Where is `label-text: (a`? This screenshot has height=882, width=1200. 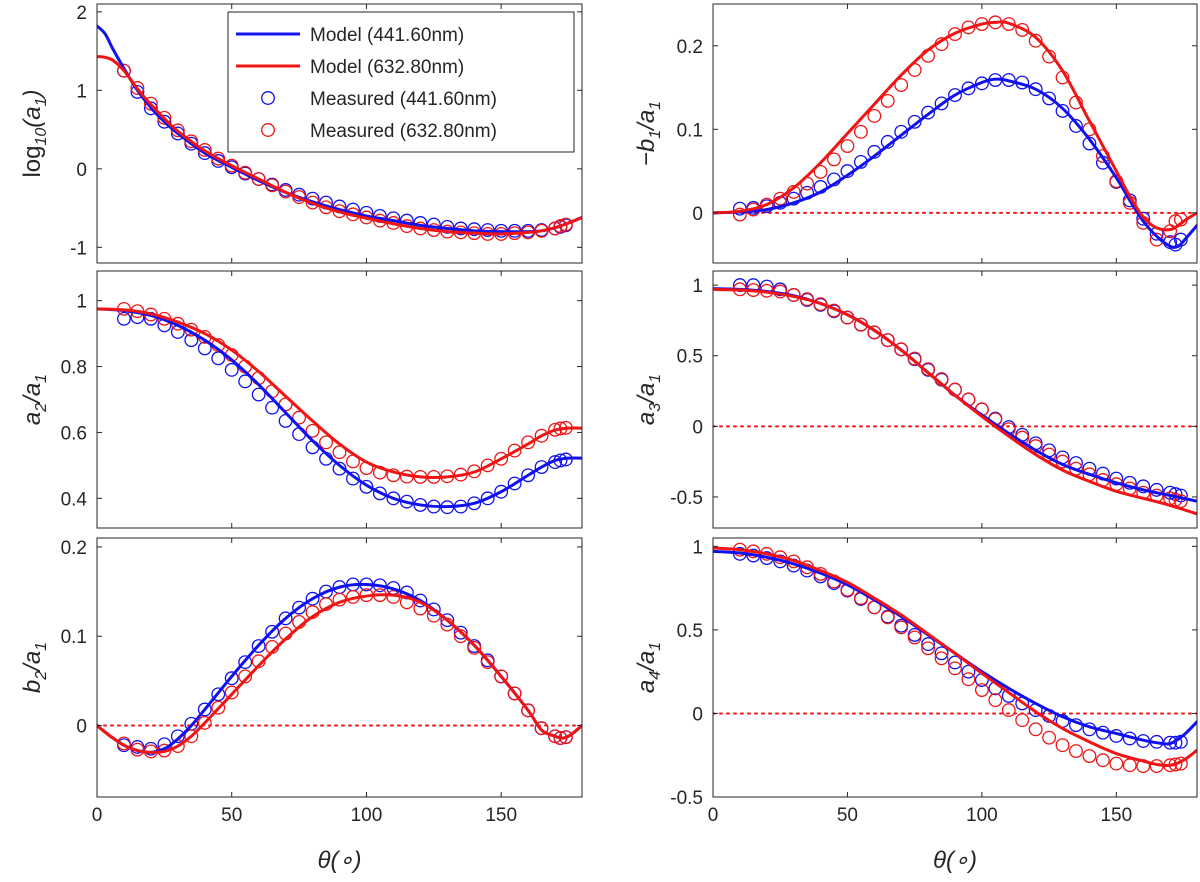 label-text: (a is located at coordinates (32, 116).